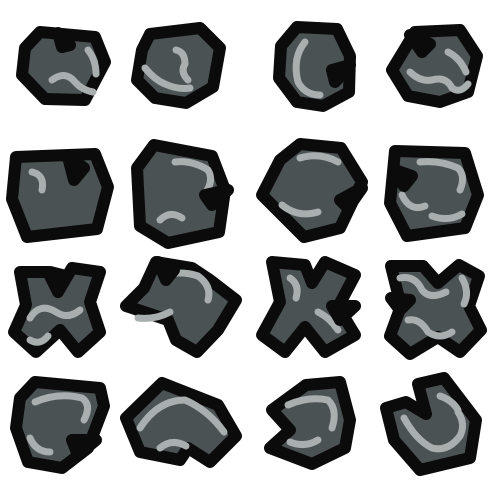 This screenshot has width=500, height=500. Describe the element at coordinates (182, 194) in the screenshot. I see `rock-sprite-hex-b` at that location.